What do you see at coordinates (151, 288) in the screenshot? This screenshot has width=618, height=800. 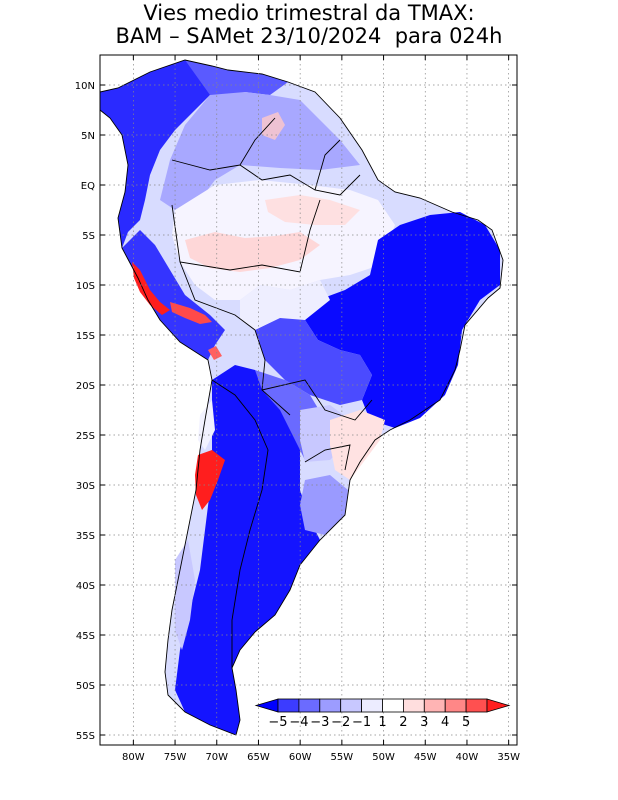 I see `red-strip-peru-coast` at bounding box center [151, 288].